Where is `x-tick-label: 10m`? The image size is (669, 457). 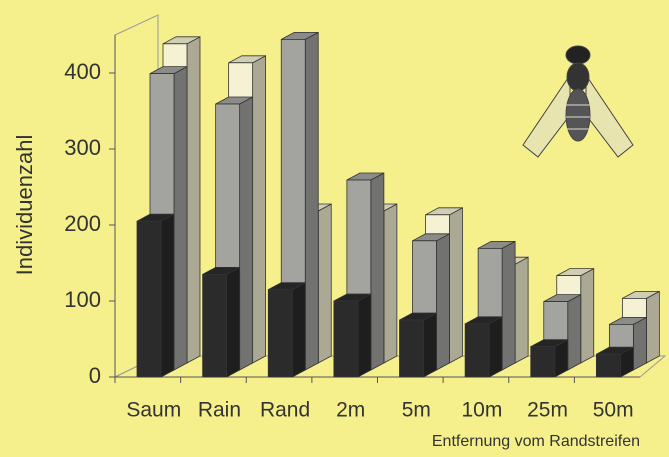
x-tick-label: 10m is located at coordinates (482, 410).